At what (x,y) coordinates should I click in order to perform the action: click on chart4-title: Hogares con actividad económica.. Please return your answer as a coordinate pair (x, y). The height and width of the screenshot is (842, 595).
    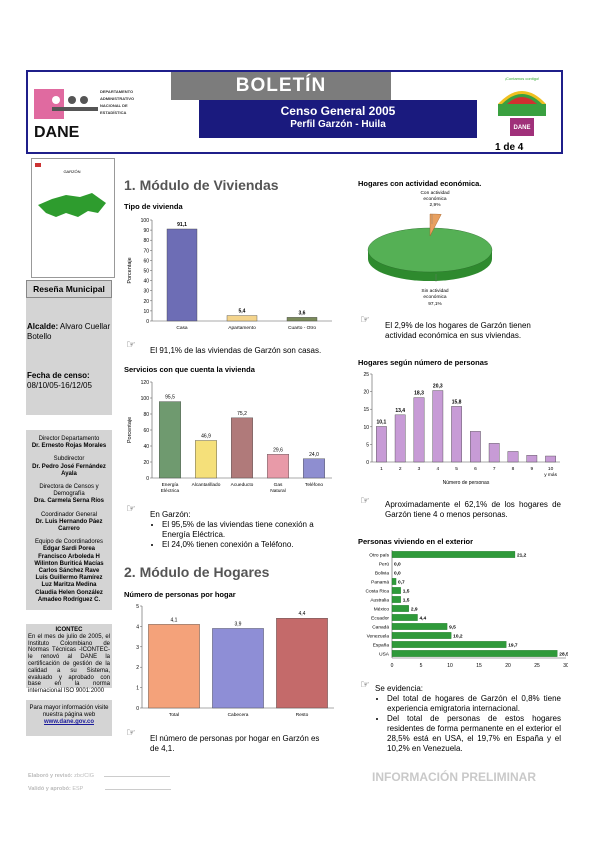
    Looking at the image, I should click on (420, 183).